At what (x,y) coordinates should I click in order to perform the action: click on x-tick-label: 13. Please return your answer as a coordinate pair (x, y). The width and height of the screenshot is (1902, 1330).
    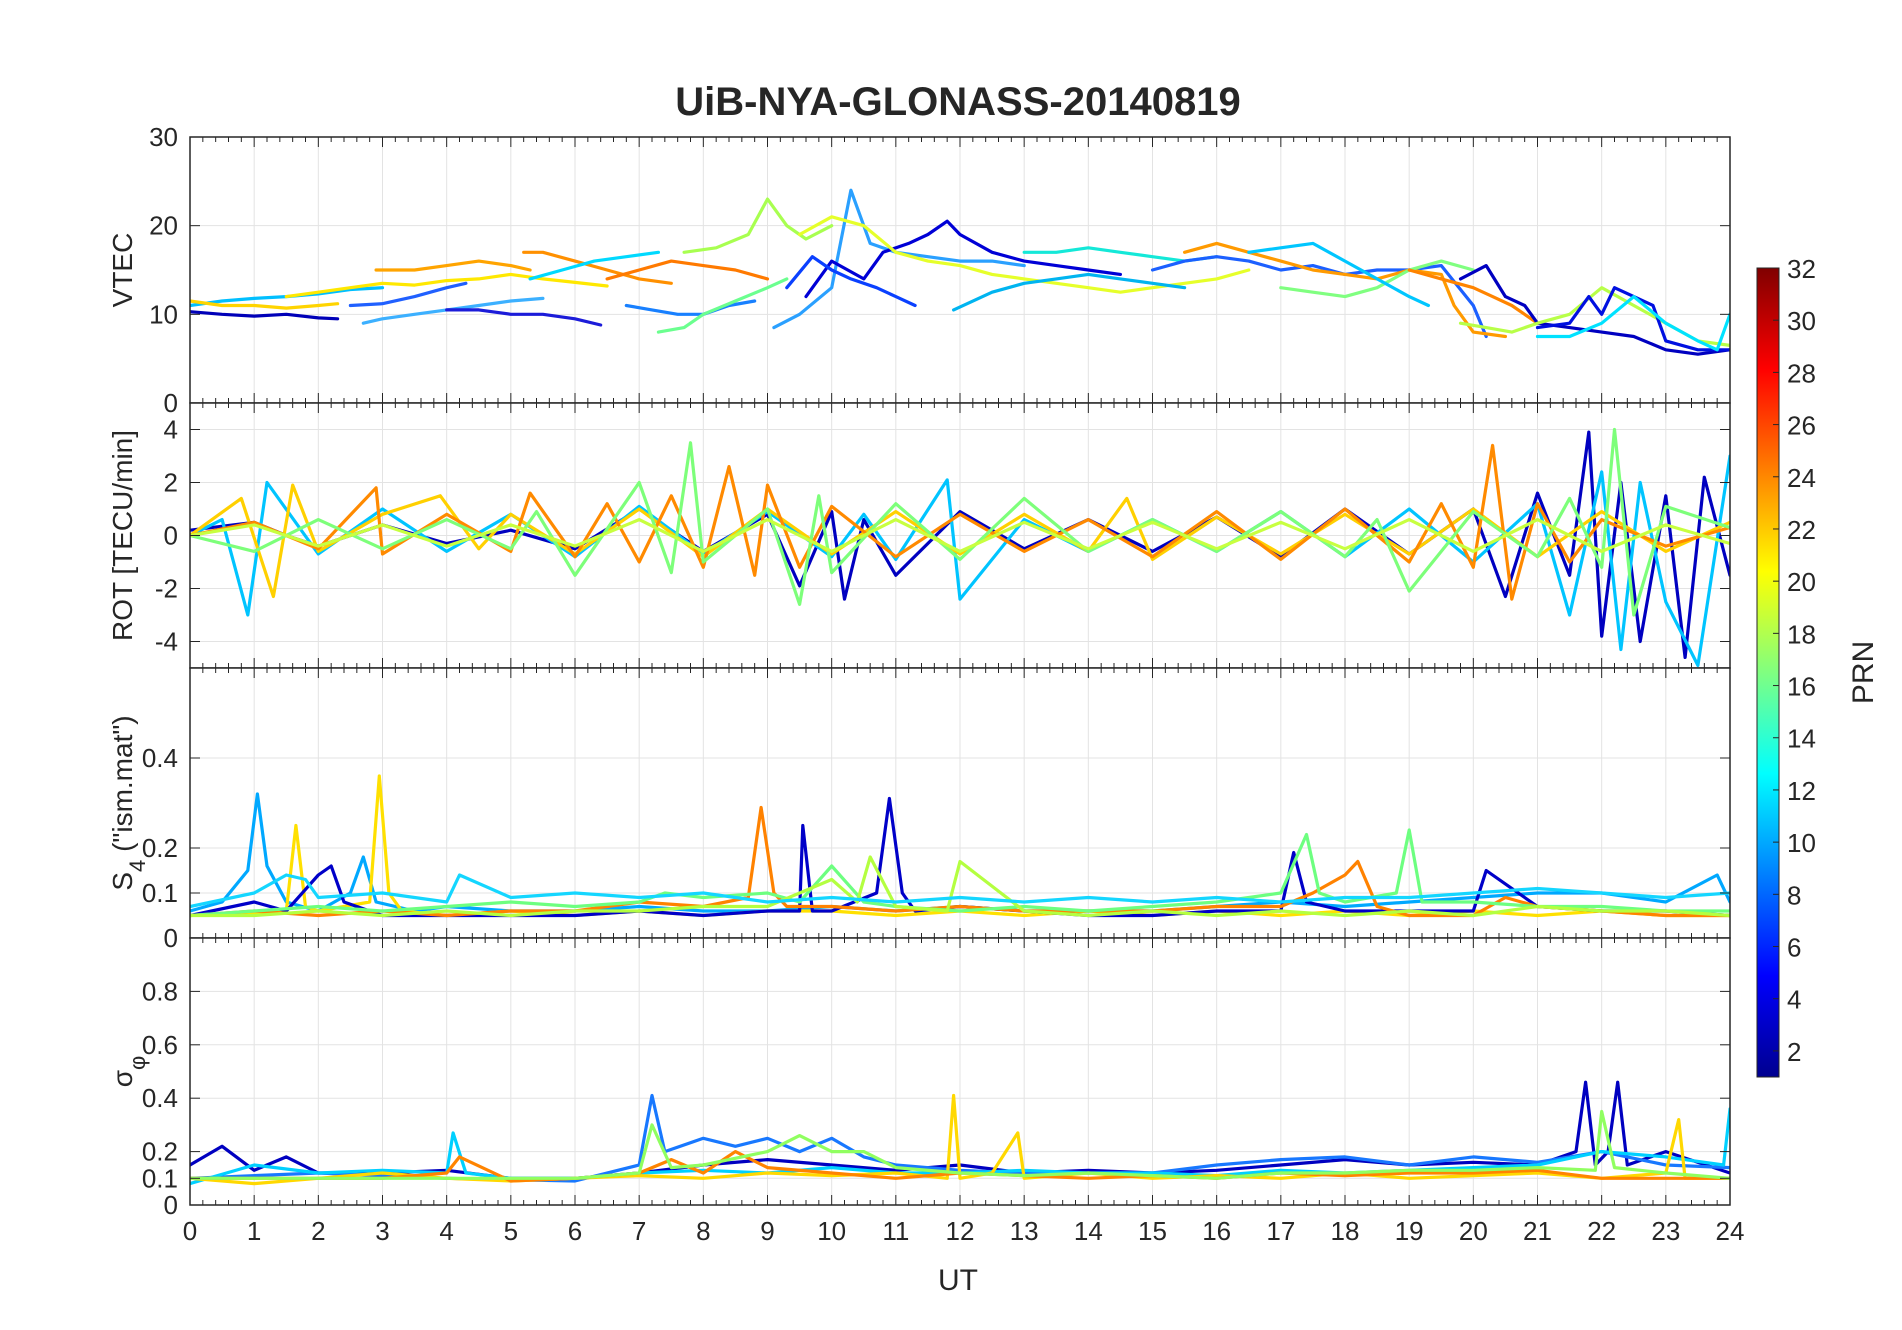
    Looking at the image, I should click on (1024, 1231).